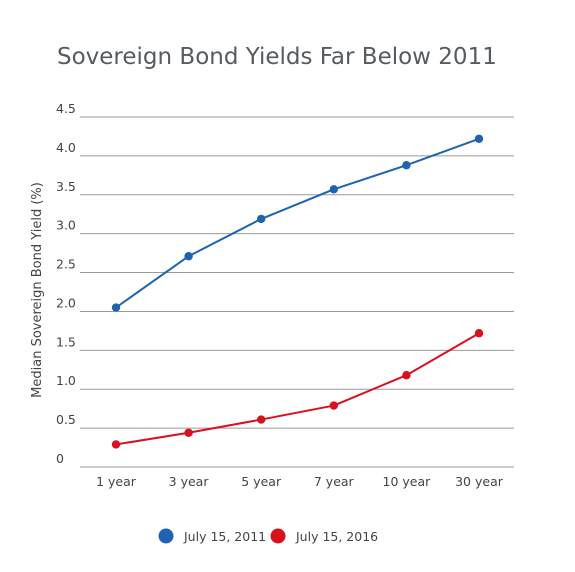 This screenshot has height=572, width=575. I want to click on series-line, so click(297, 389).